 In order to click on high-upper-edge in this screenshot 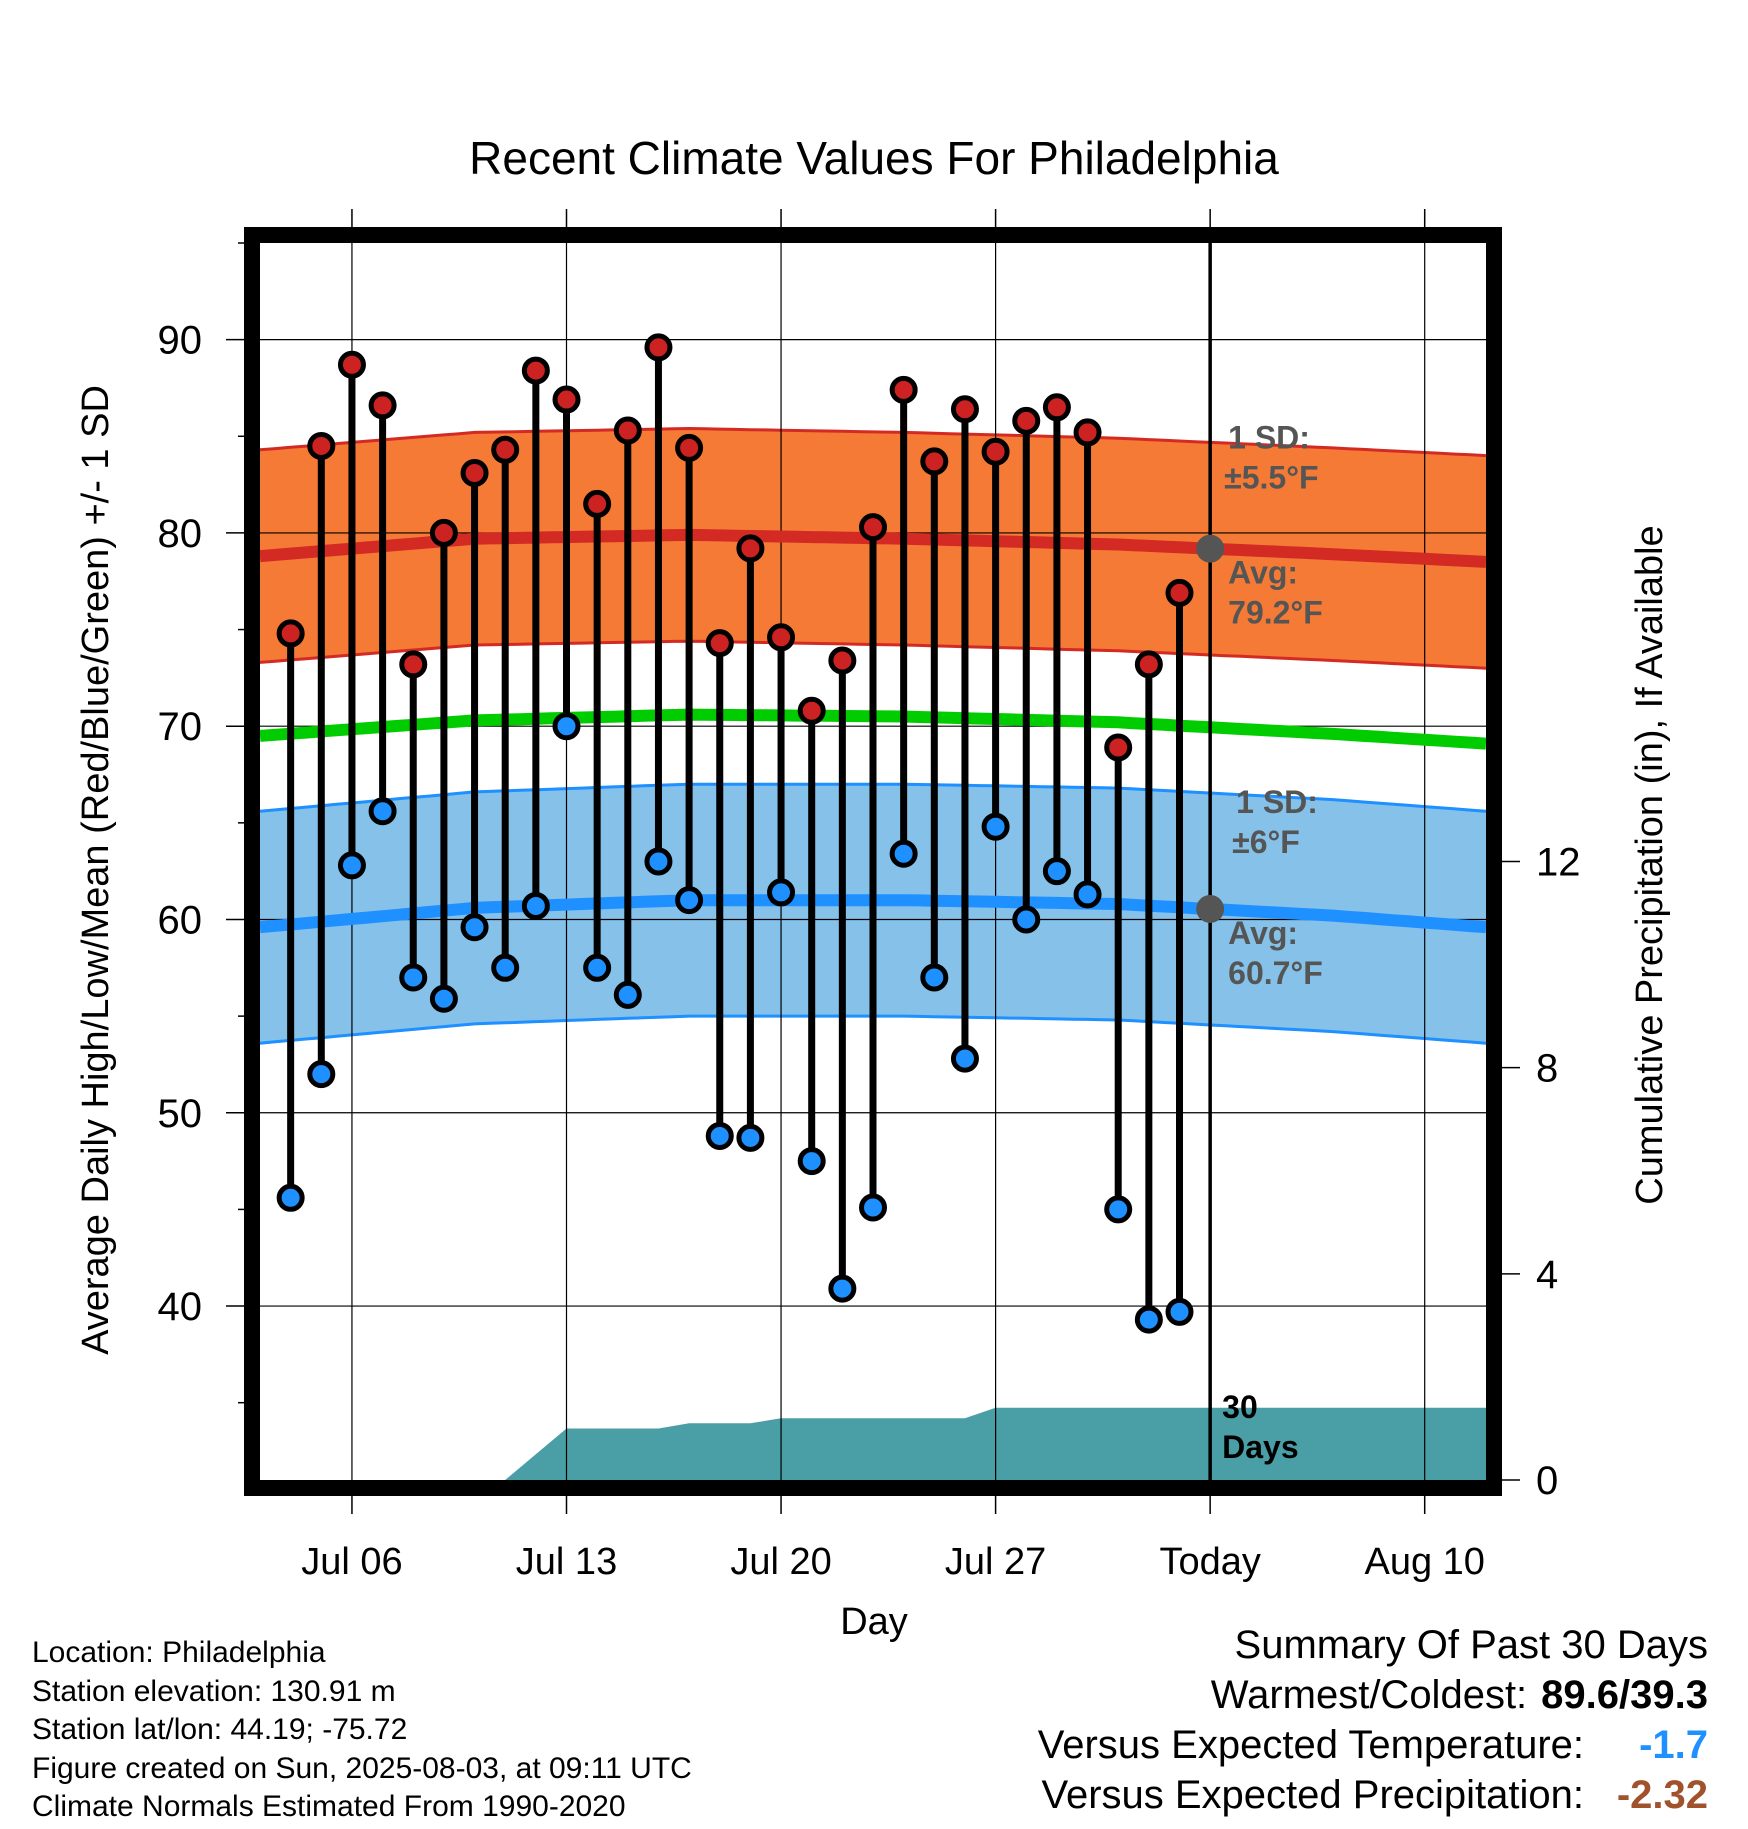, I will do `click(873, 442)`.